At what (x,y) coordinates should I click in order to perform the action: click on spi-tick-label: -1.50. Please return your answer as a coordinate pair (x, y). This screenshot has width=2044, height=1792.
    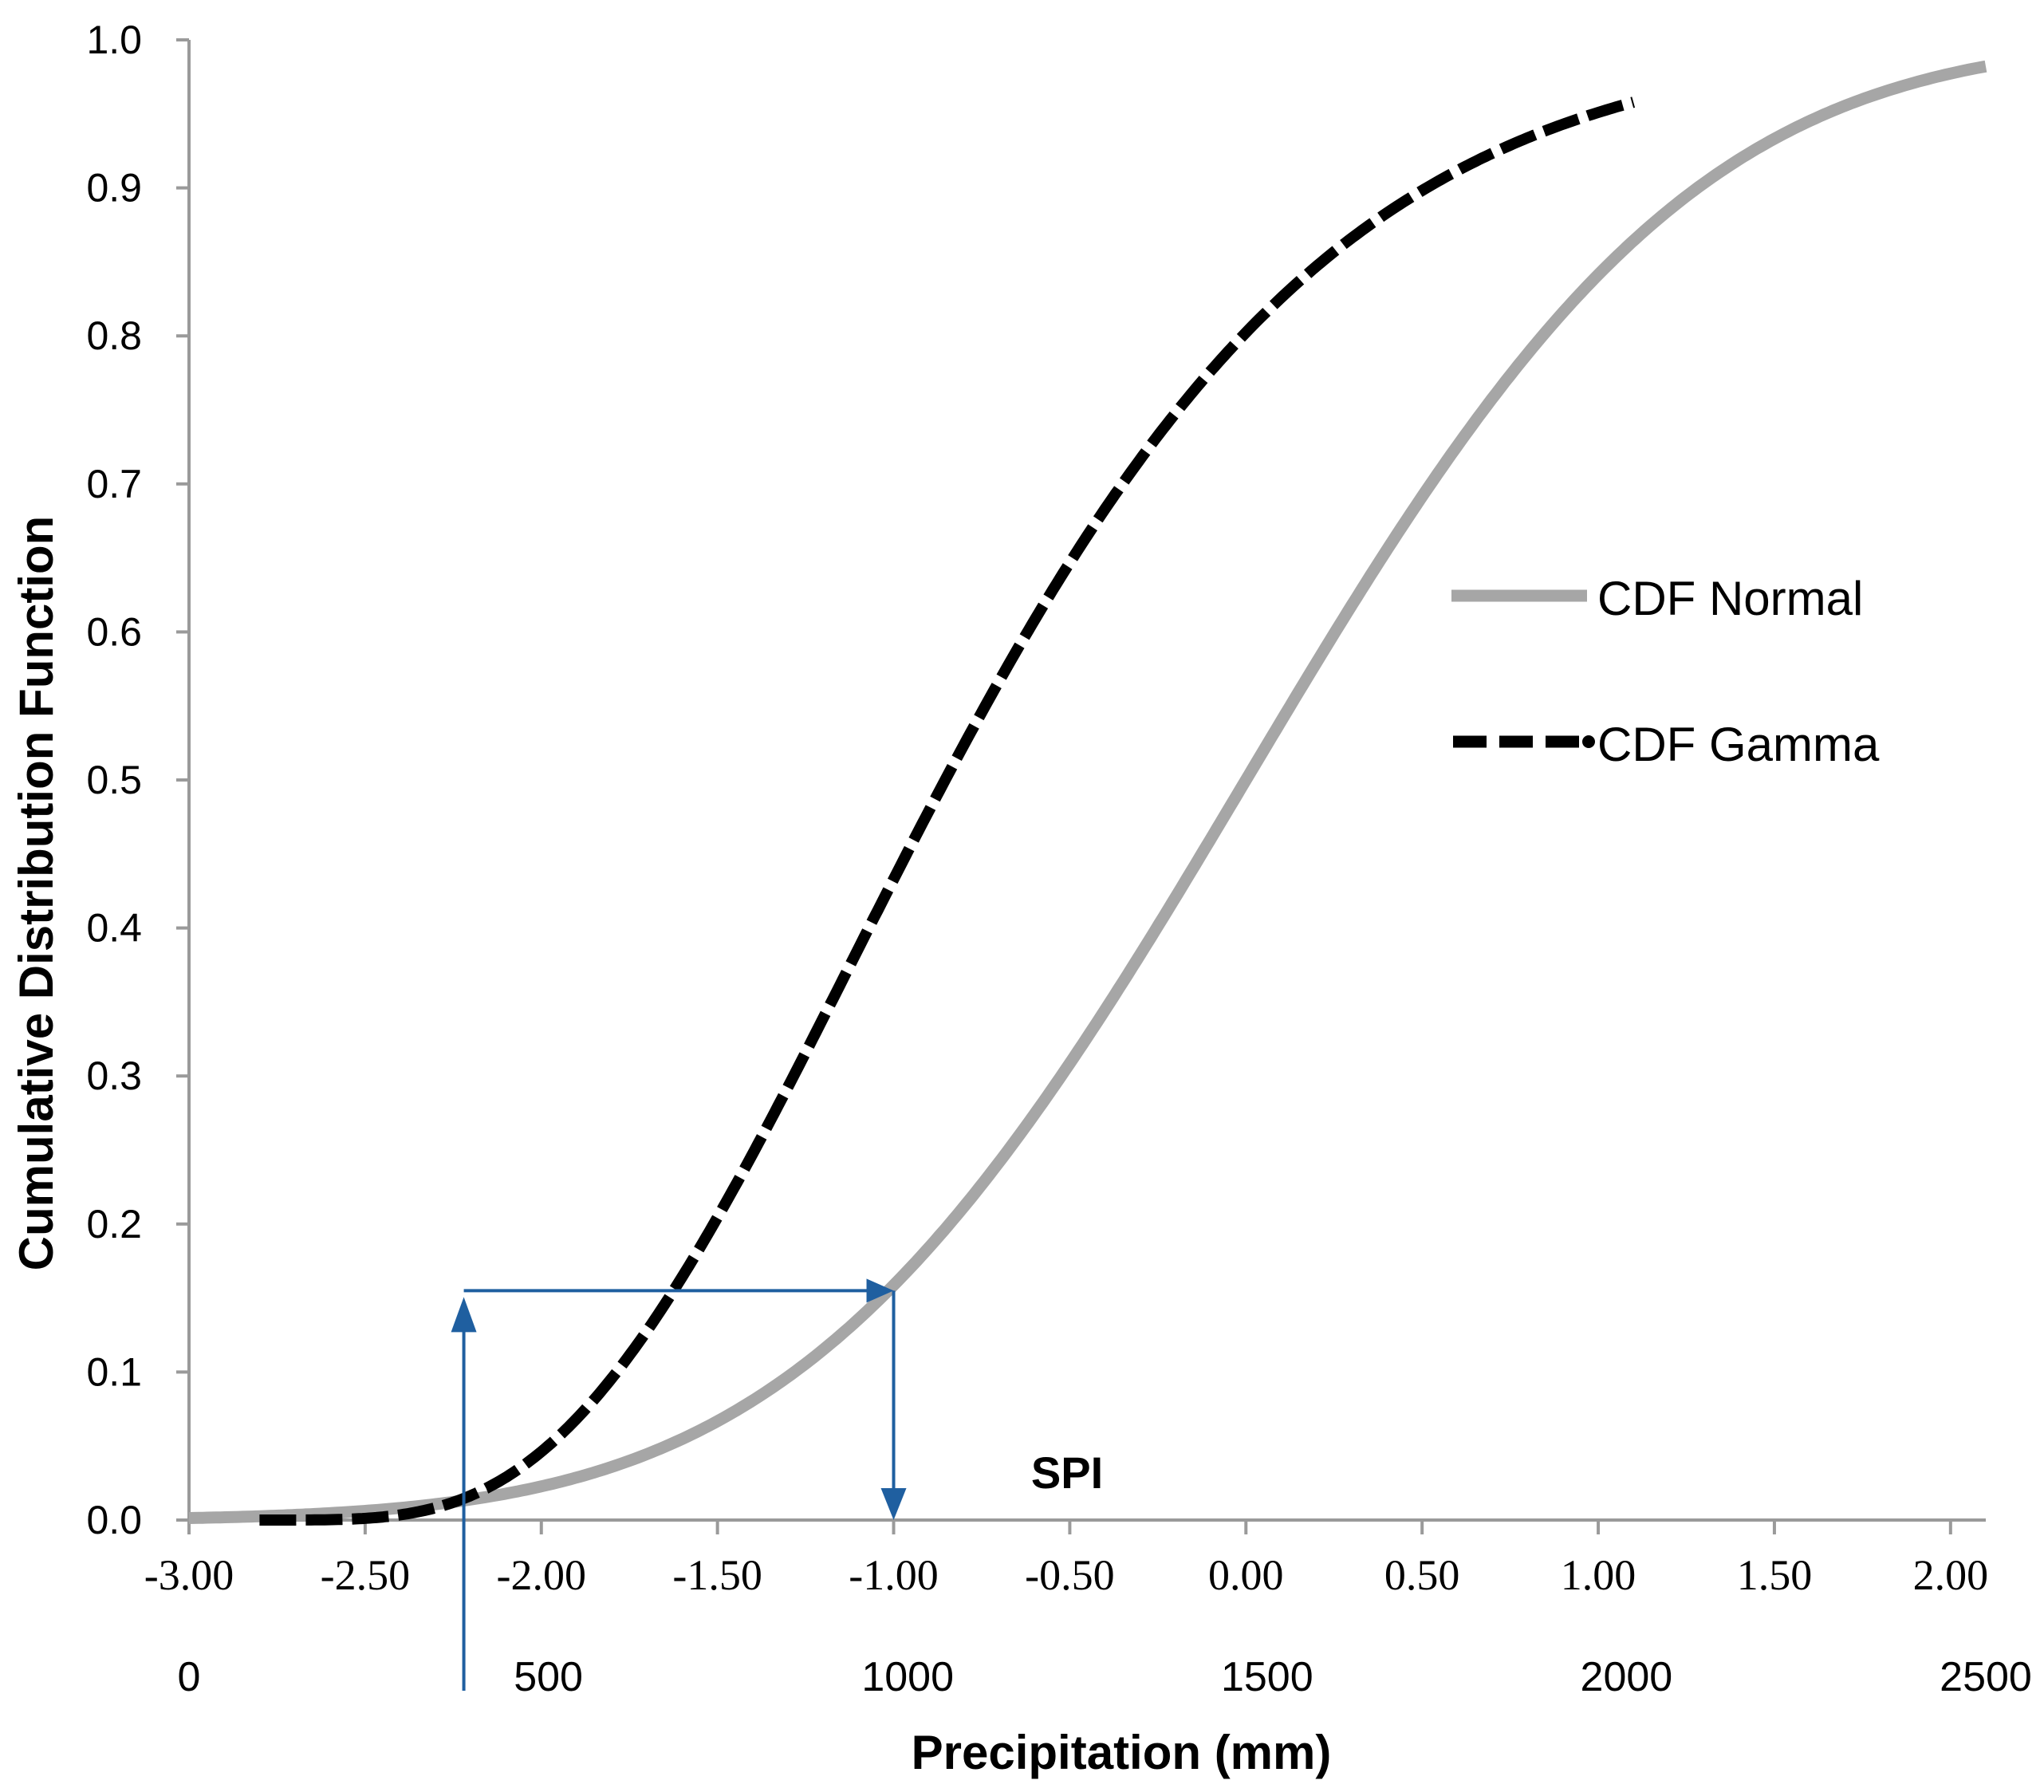
    Looking at the image, I should click on (717, 1575).